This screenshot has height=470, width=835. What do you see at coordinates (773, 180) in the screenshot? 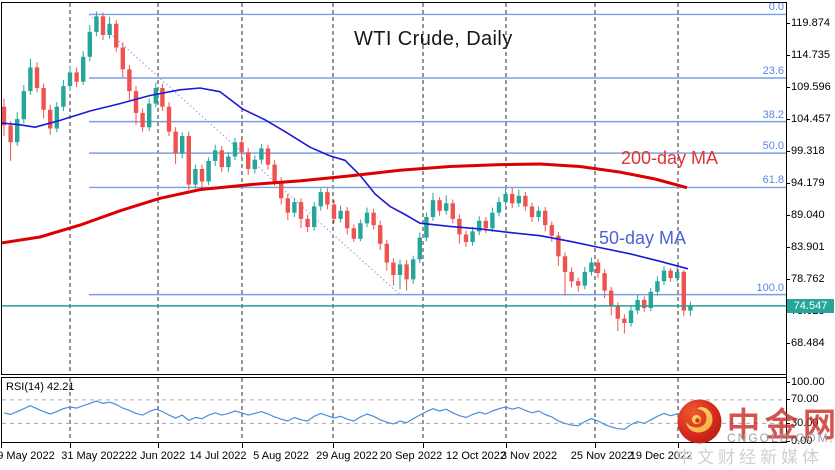
I see `fib-level-label: 61.8` at bounding box center [773, 180].